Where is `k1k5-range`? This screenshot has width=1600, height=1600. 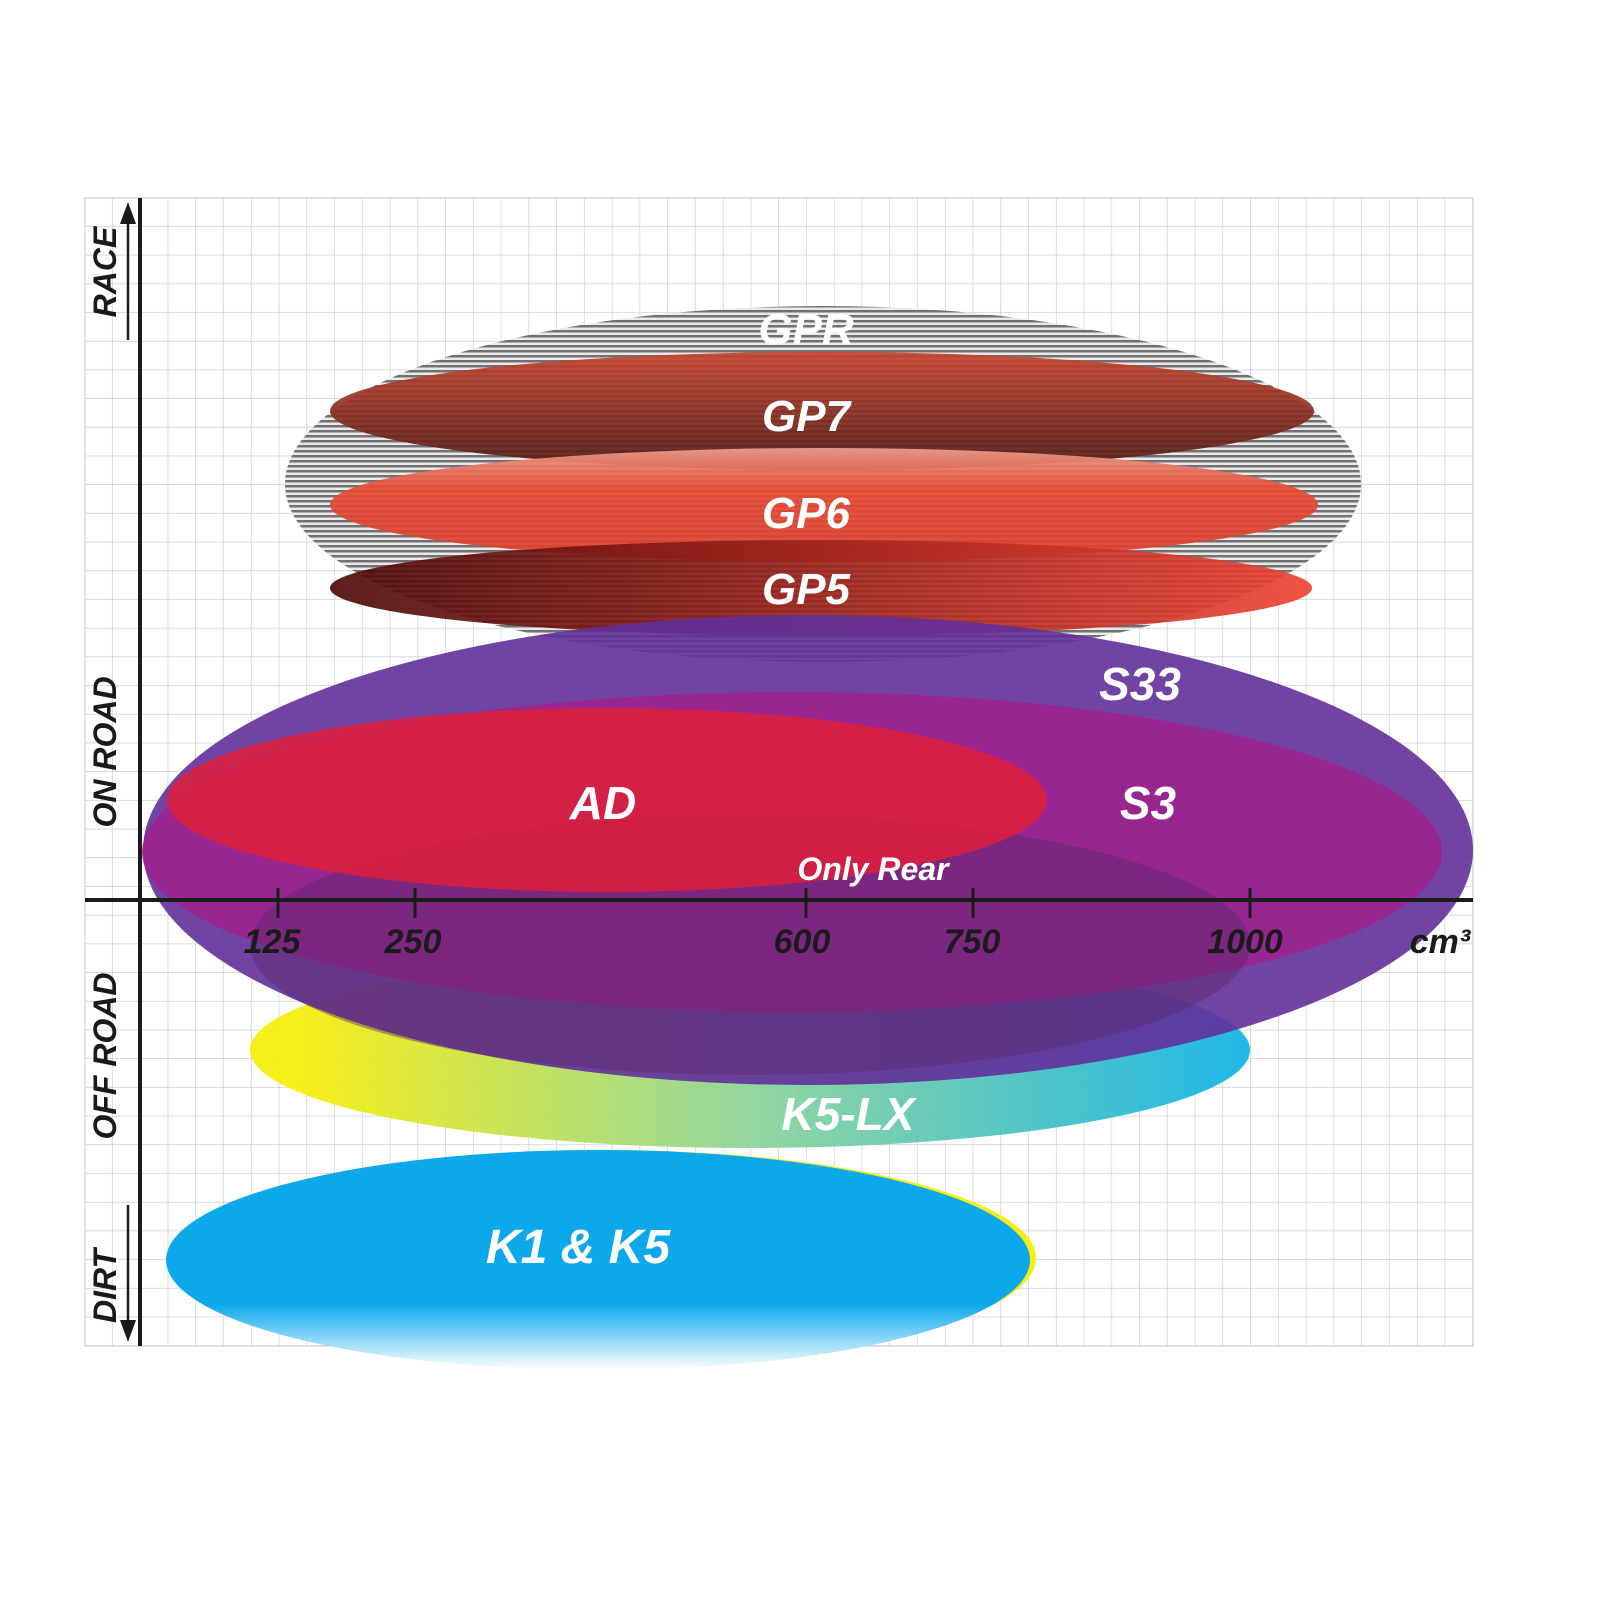
k1k5-range is located at coordinates (598, 1260).